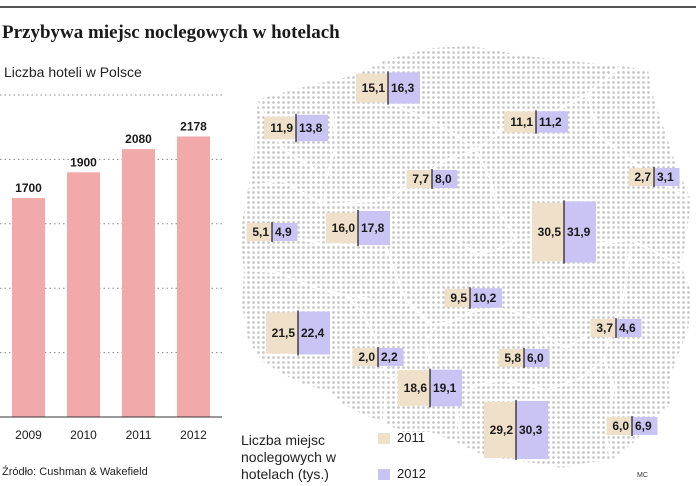 The image size is (696, 486). I want to click on region-group: 2,0 2,2, so click(378, 357).